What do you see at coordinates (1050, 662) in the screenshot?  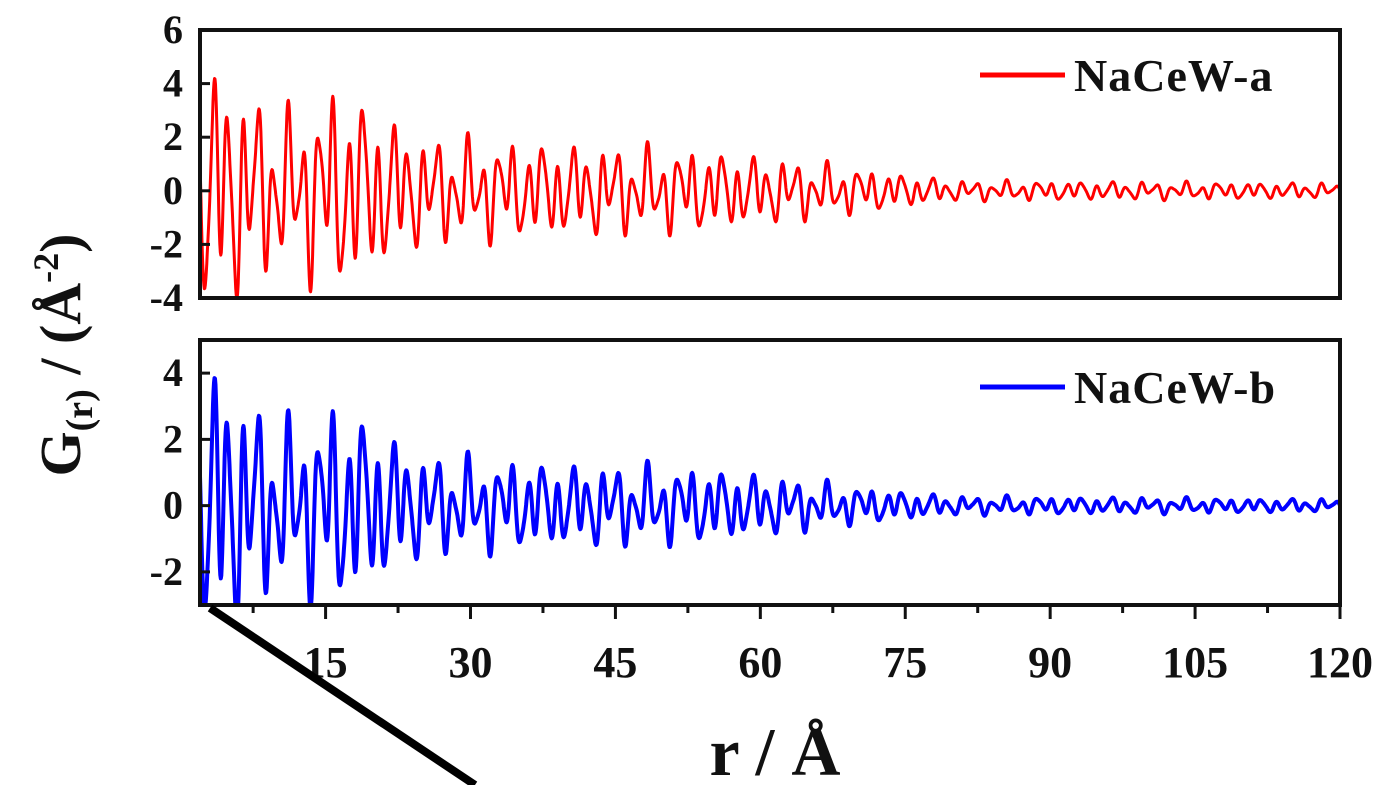 I see `x-tick-label: 90` at bounding box center [1050, 662].